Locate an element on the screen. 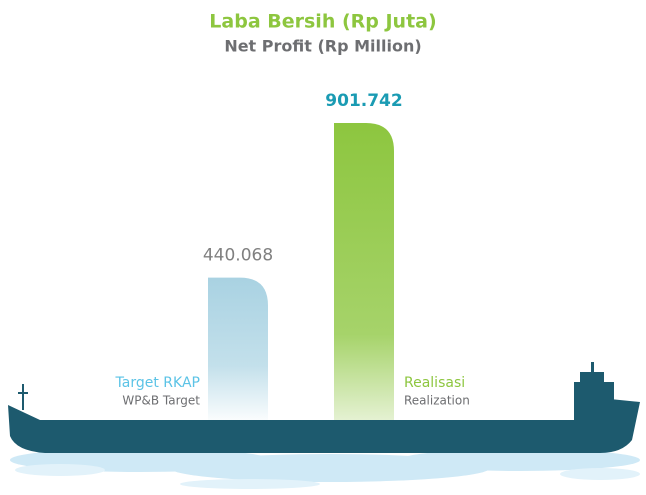  chart-title: Laba Bersih (Rp Juta) is located at coordinates (322, 22).